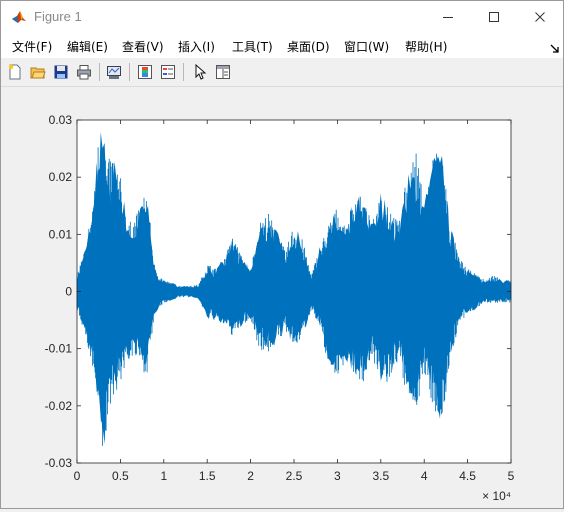 This screenshot has height=512, width=564. Describe the element at coordinates (120, 476) in the screenshot. I see `x-tick-label: 0.5` at that location.